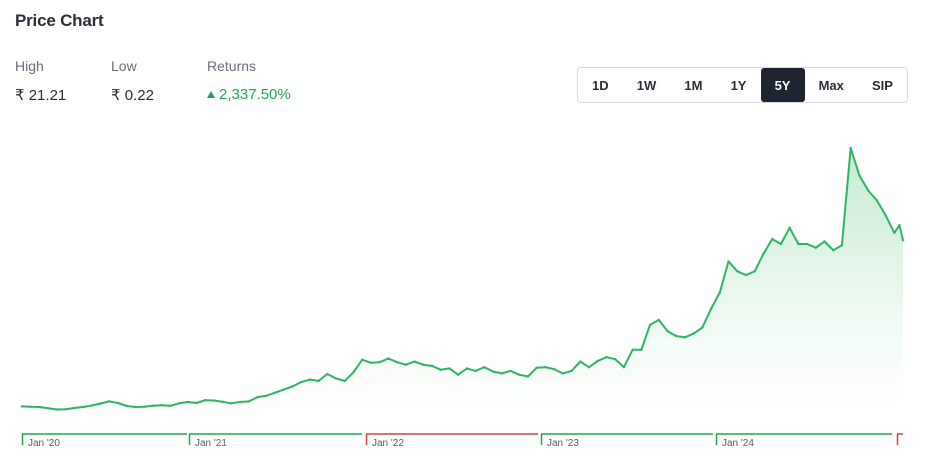 Image resolution: width=941 pixels, height=468 pixels. Describe the element at coordinates (124, 66) in the screenshot. I see `stat-low-label: Low` at that location.